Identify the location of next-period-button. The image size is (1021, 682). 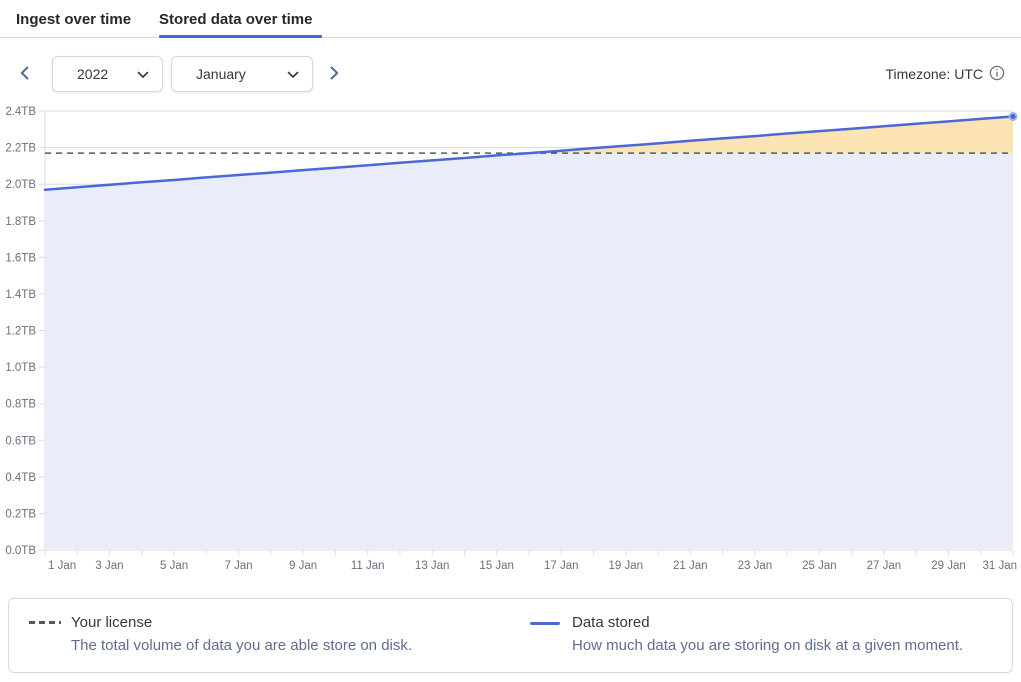
(334, 74).